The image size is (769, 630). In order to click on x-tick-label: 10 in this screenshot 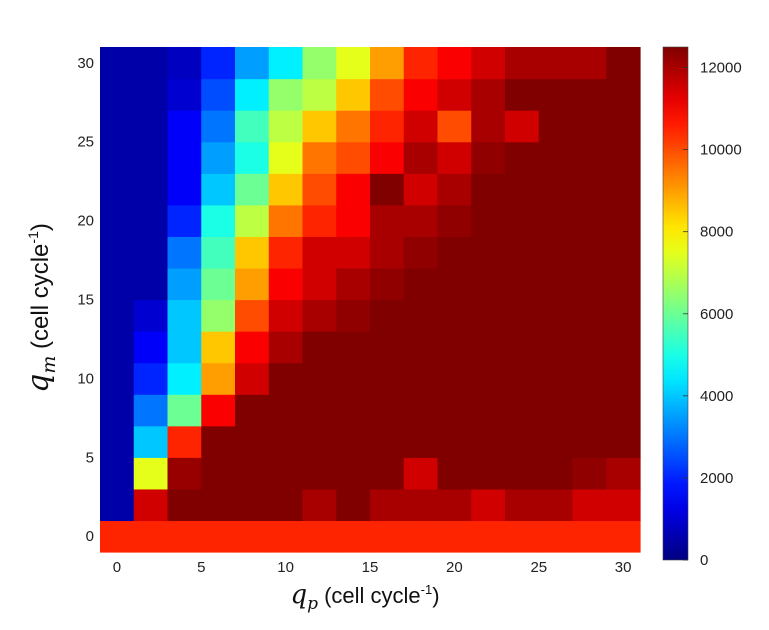, I will do `click(285, 567)`.